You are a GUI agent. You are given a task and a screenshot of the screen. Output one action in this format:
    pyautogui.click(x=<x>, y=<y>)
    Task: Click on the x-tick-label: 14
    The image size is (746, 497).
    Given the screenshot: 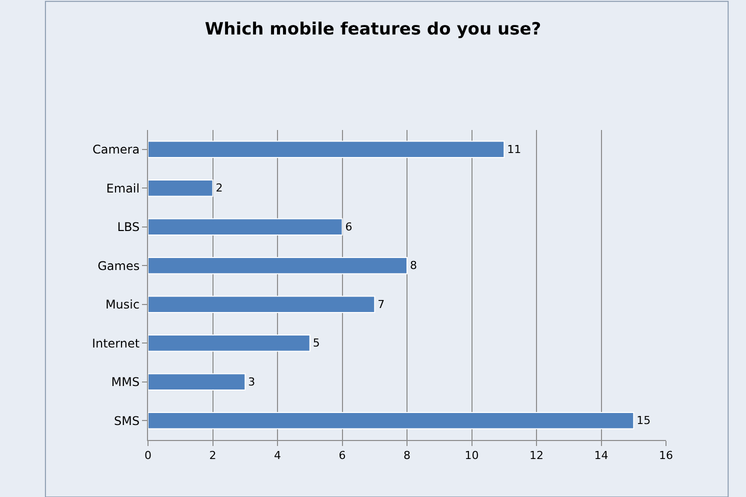 What is the action you would take?
    pyautogui.click(x=601, y=455)
    